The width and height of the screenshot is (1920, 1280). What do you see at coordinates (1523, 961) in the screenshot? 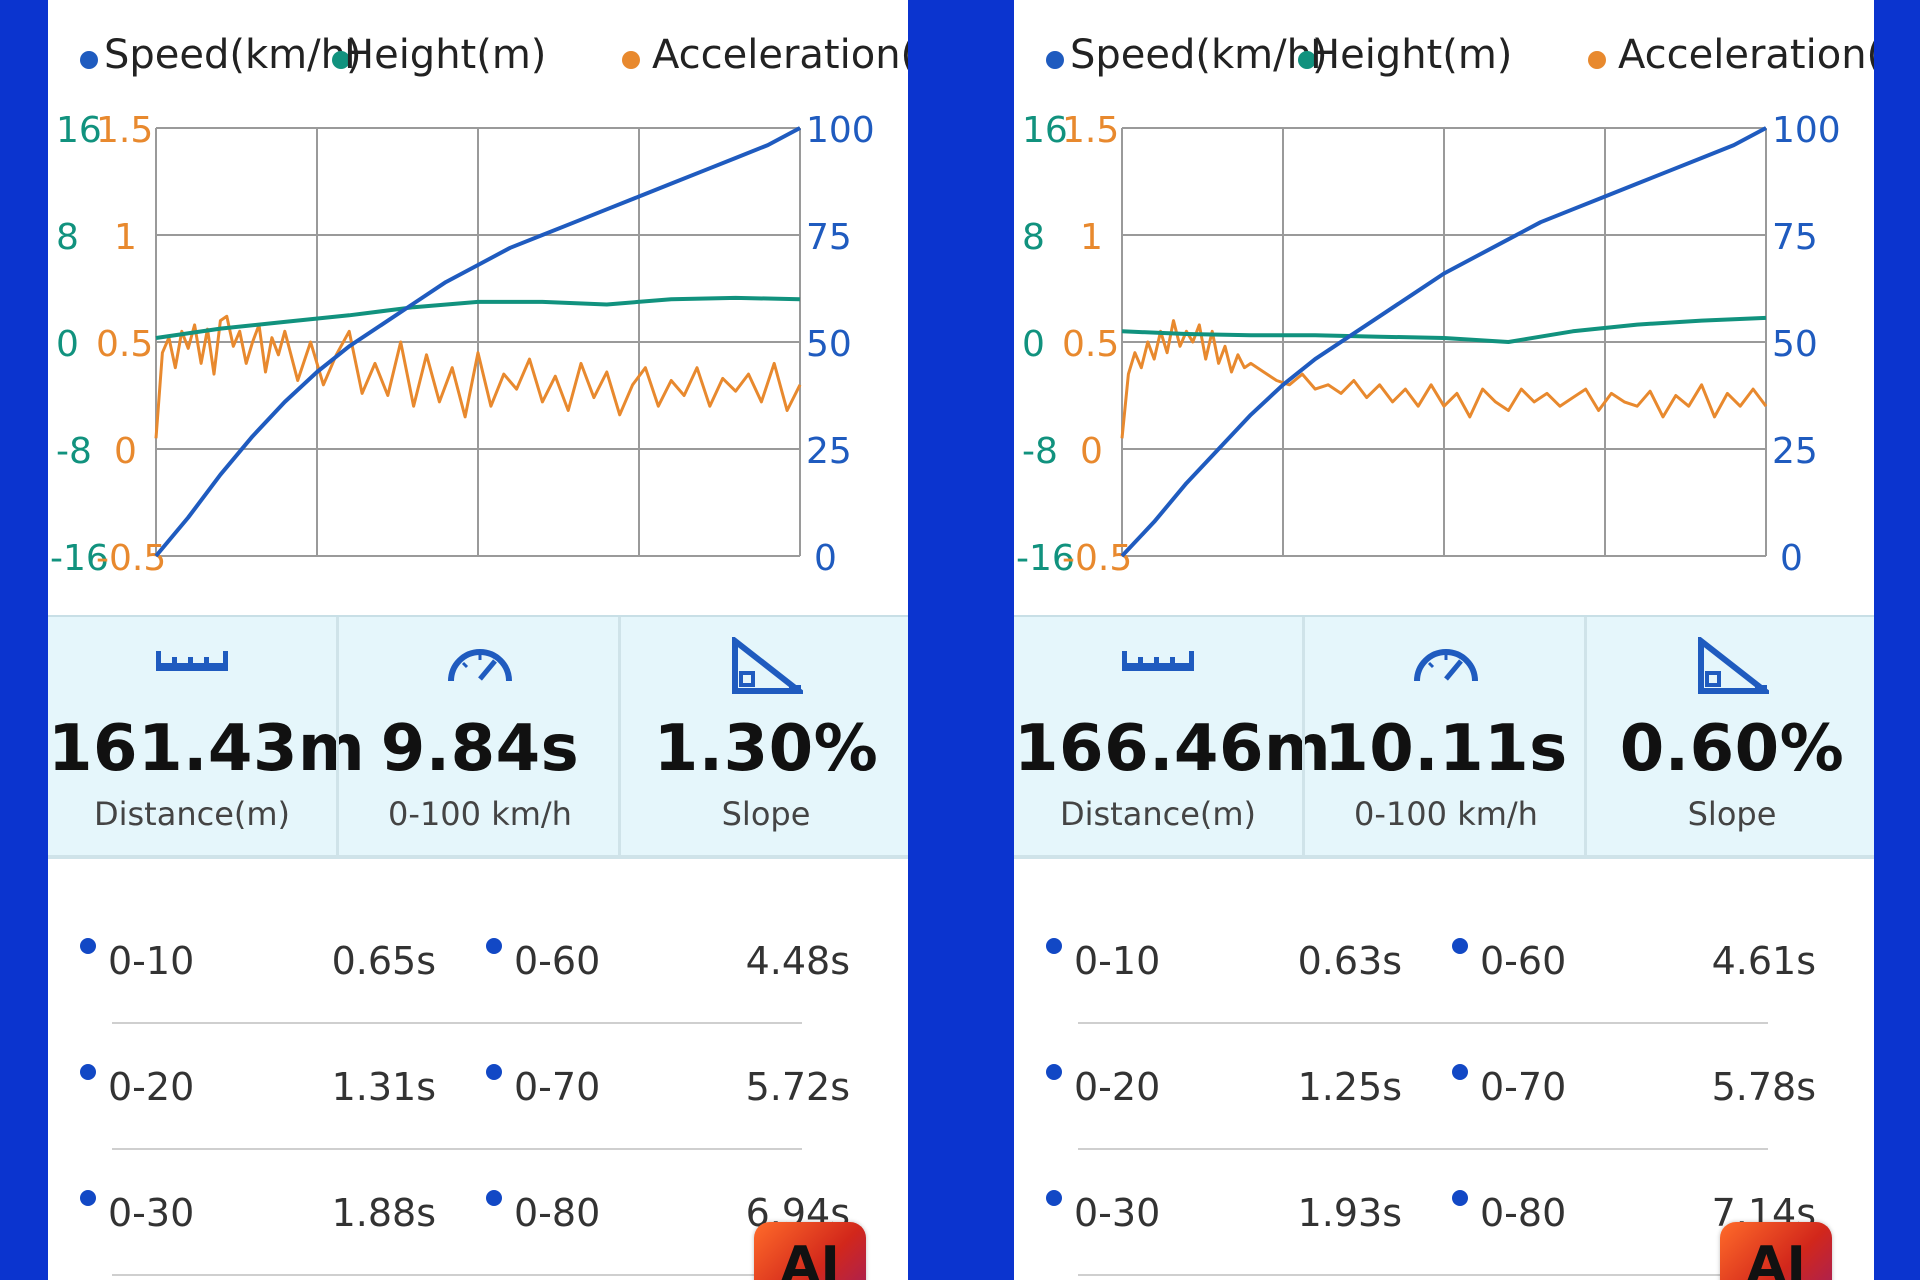
I see `split-label: 0-60` at bounding box center [1523, 961].